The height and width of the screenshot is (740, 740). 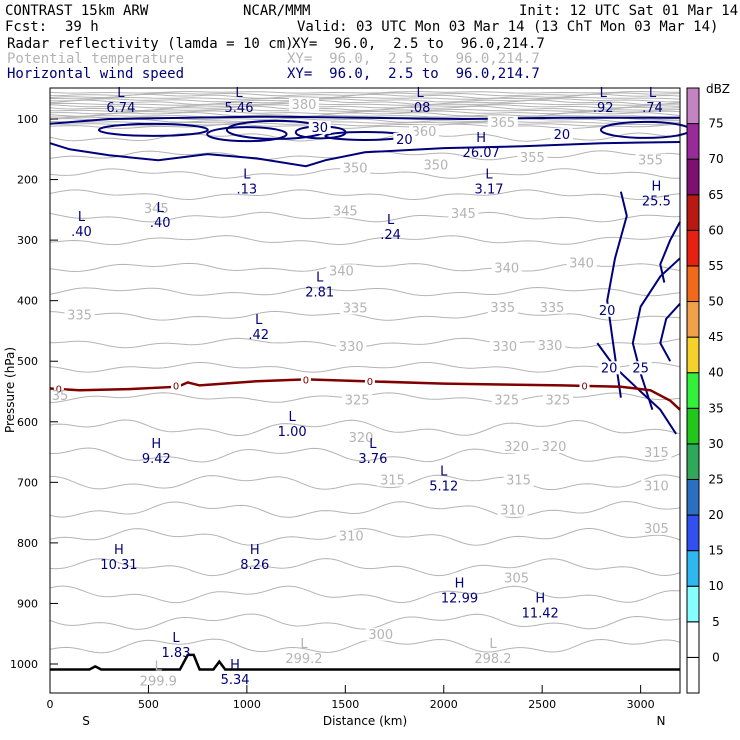 I want to click on theta-label: 300, so click(x=380, y=635).